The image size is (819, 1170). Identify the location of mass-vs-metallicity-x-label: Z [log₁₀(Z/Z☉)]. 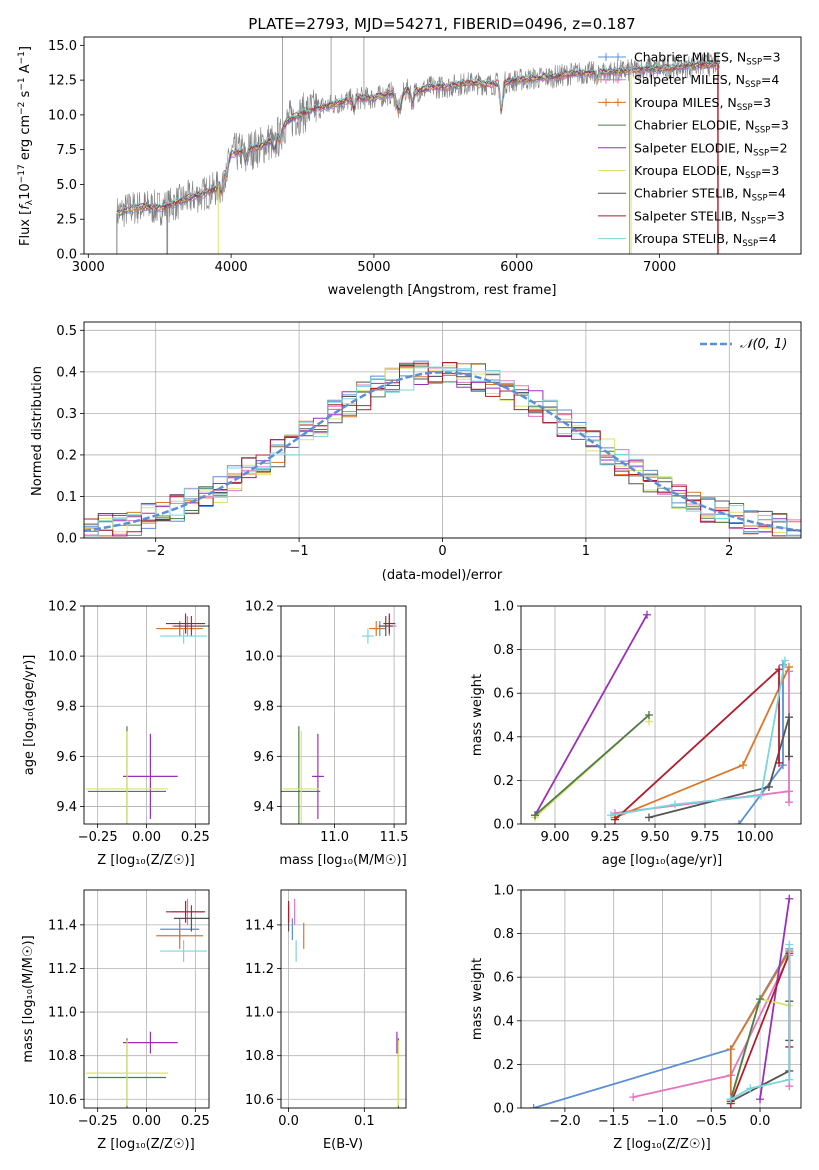
(145, 1144).